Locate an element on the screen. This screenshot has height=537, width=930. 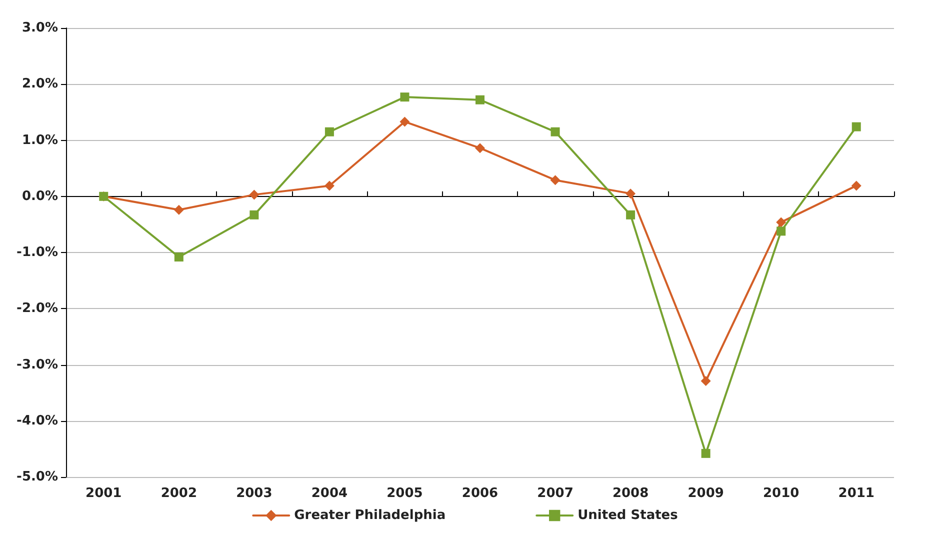
x-tick-label: 2007 is located at coordinates (555, 493).